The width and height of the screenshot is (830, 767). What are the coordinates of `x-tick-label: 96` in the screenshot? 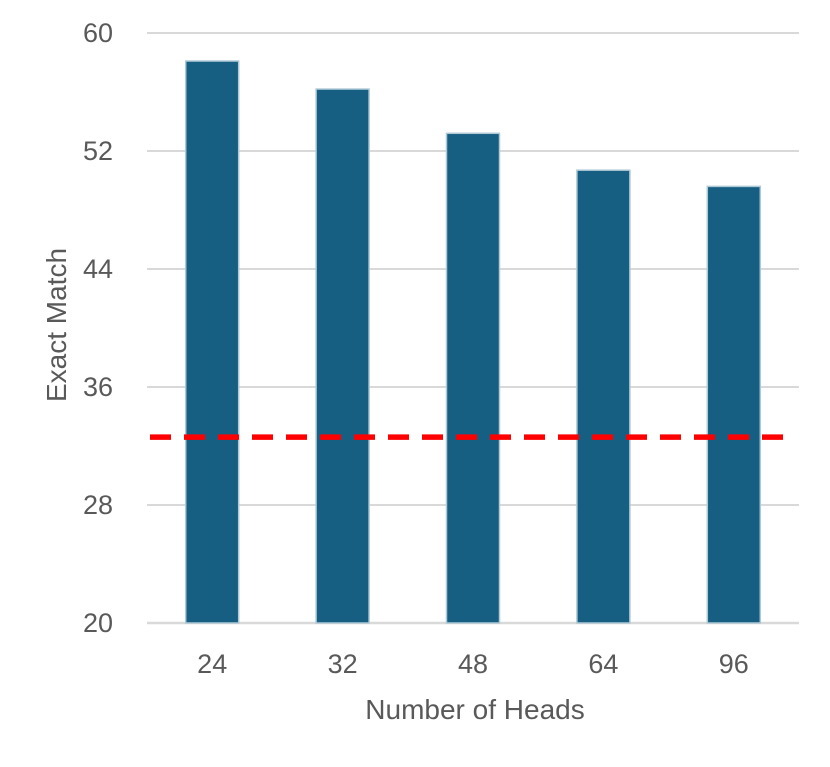 It's located at (734, 664).